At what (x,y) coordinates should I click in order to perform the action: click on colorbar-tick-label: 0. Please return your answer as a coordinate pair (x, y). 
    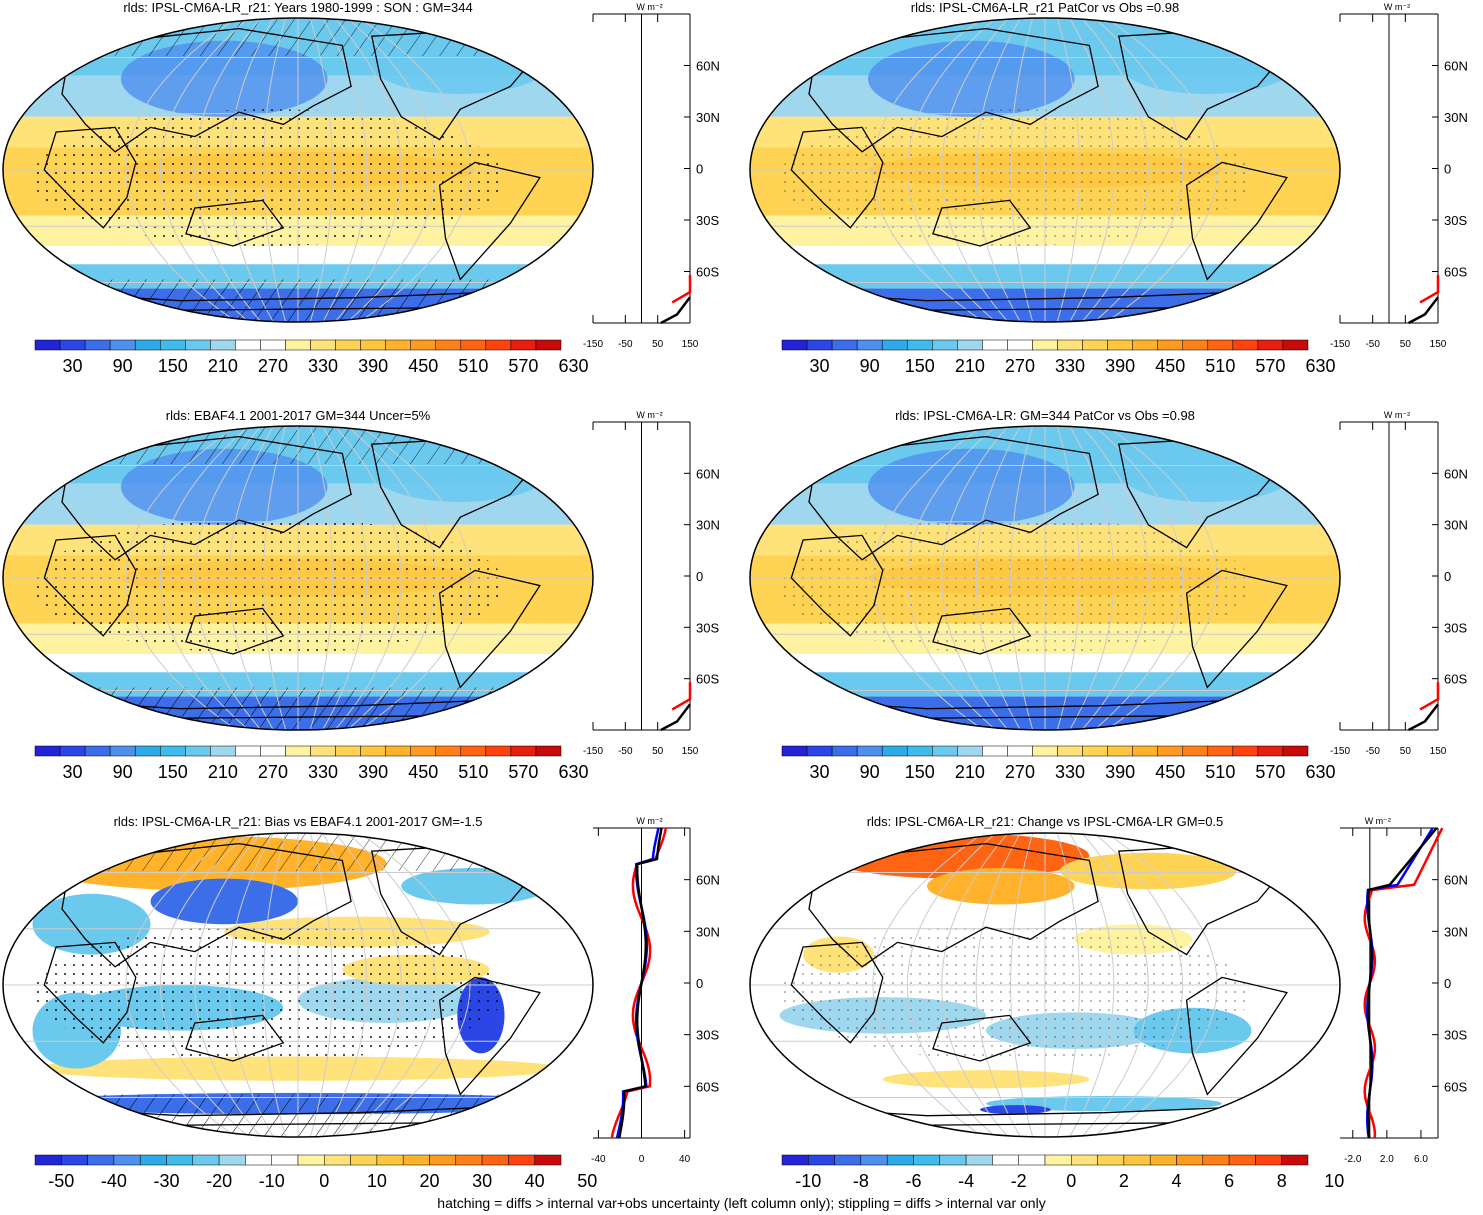
    Looking at the image, I should click on (1071, 1180).